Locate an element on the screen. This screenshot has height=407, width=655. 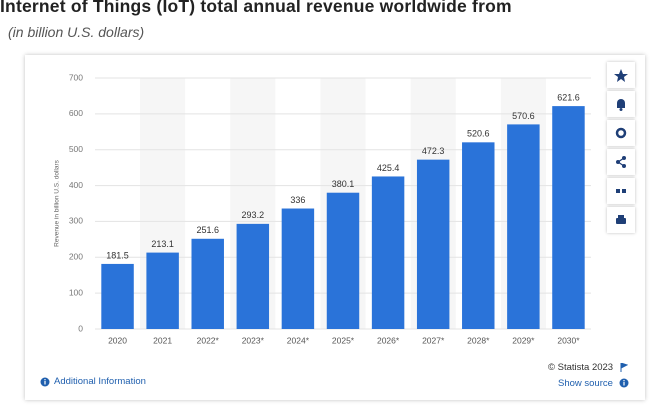
print-button is located at coordinates (621, 220).